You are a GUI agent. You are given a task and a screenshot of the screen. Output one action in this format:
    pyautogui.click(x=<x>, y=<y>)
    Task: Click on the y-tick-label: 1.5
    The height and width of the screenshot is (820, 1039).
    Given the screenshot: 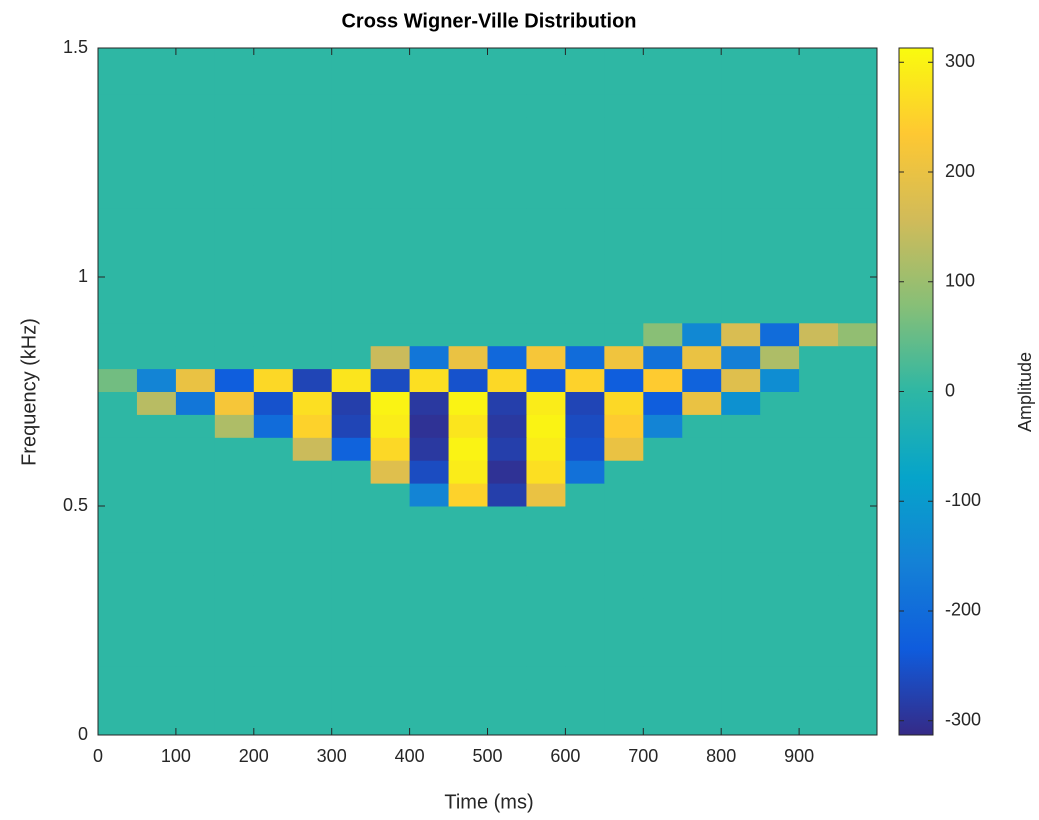 What is the action you would take?
    pyautogui.click(x=75, y=47)
    